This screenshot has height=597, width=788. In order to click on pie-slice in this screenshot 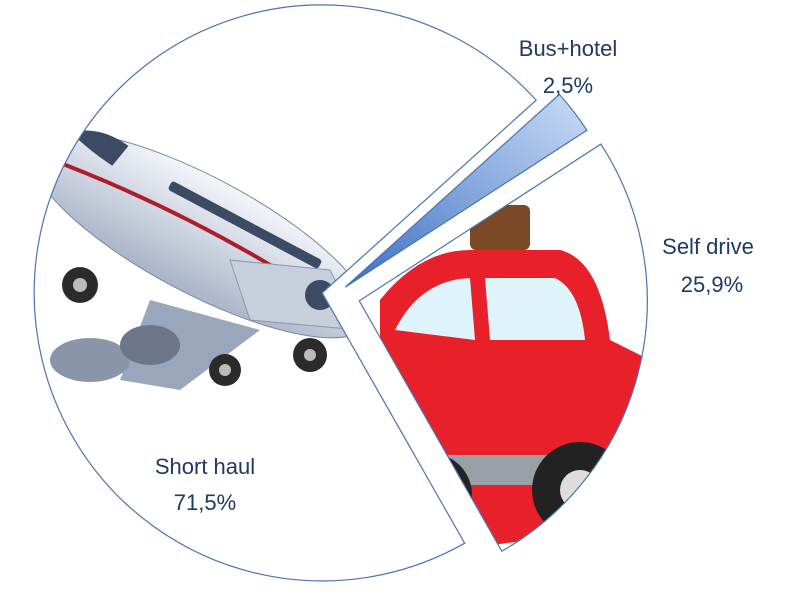, I will do `click(466, 190)`.